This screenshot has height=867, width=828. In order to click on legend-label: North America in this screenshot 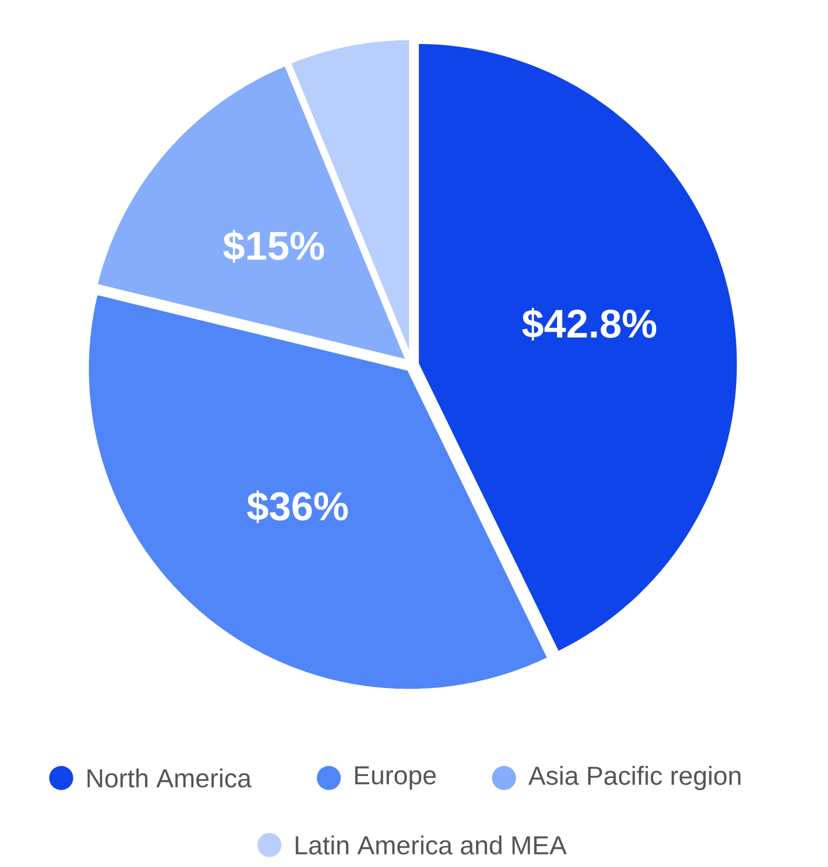, I will do `click(170, 778)`.